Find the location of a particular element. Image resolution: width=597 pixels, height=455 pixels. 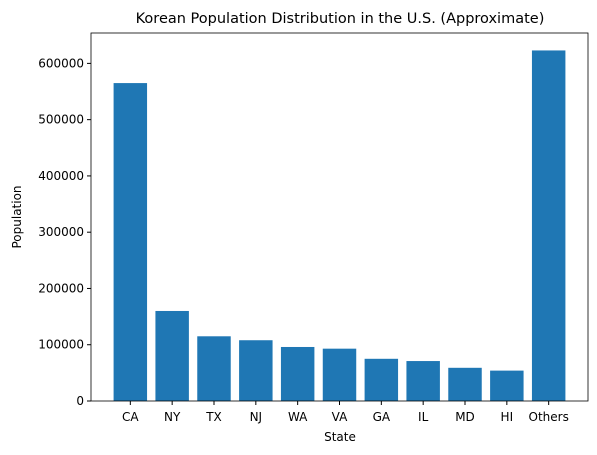

y-tick-label: 500000 is located at coordinates (61, 120).